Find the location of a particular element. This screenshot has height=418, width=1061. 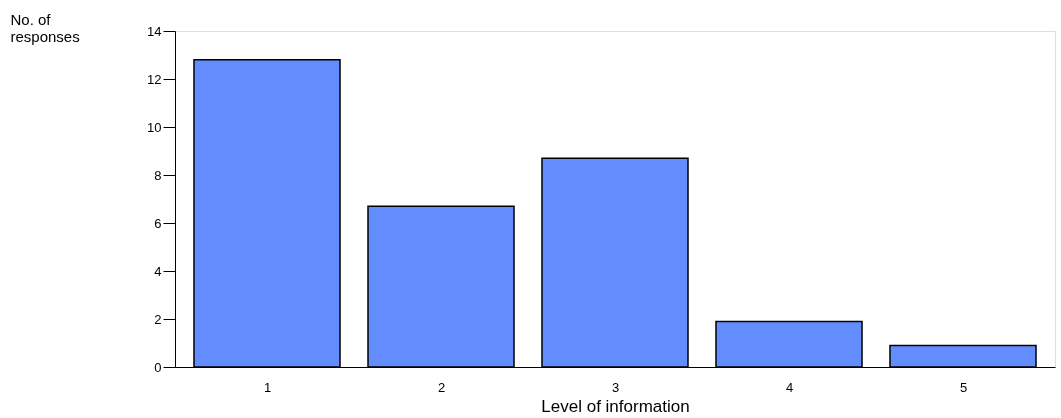

y-tick-label: 0 is located at coordinates (158, 367).